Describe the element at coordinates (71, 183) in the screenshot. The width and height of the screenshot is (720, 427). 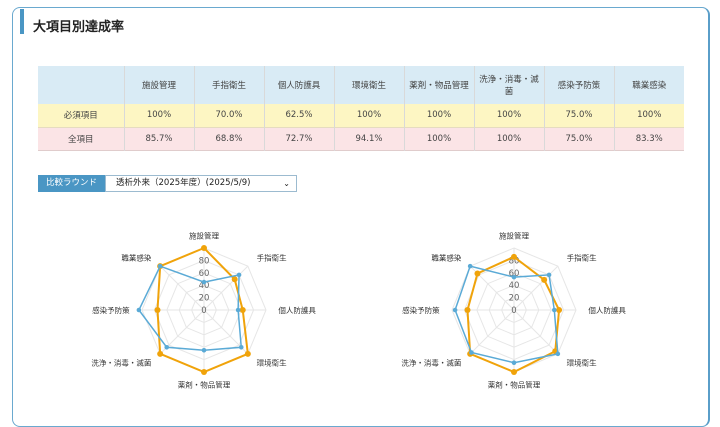
I see `compare-round-label: 比較ラウンド` at that location.